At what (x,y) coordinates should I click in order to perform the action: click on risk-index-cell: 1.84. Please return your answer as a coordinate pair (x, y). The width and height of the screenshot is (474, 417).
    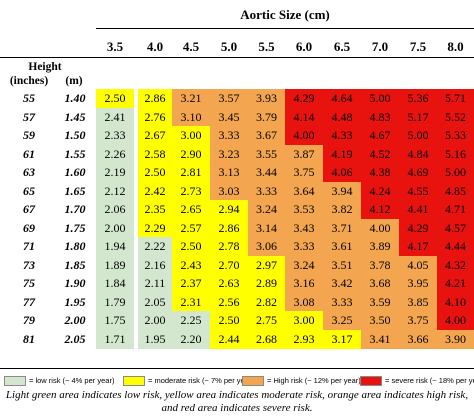
    Looking at the image, I should click on (115, 283).